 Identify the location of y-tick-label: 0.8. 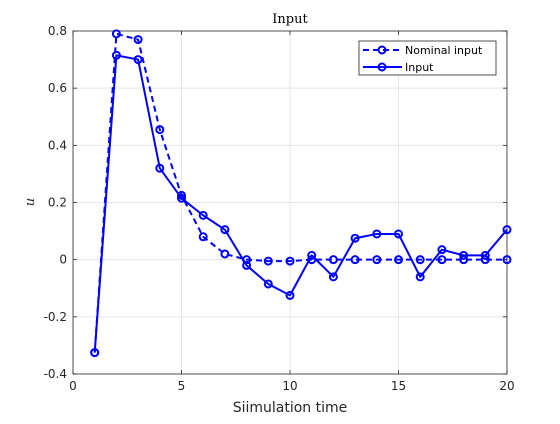
(57, 31).